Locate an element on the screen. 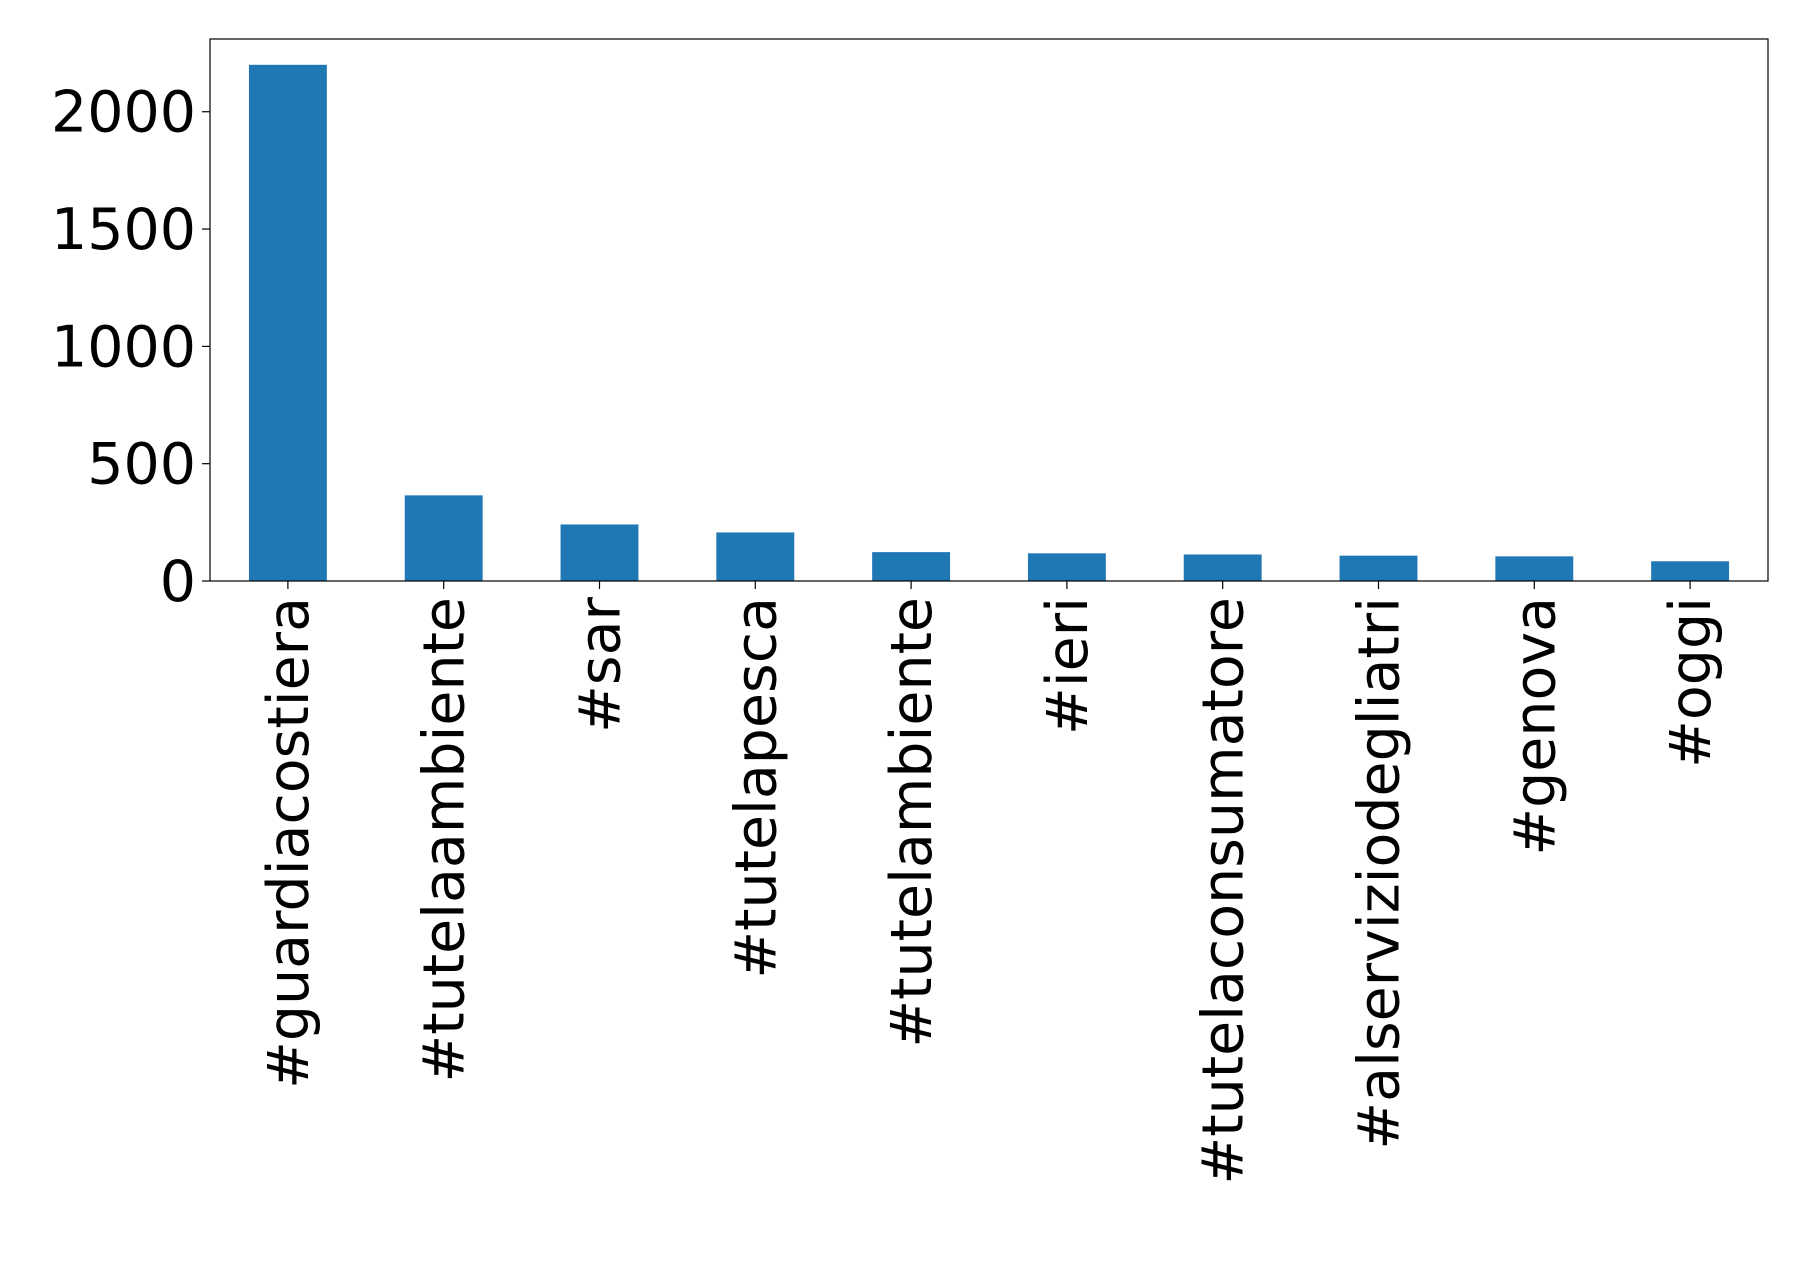  y-tick-label: 1000 is located at coordinates (123, 347).